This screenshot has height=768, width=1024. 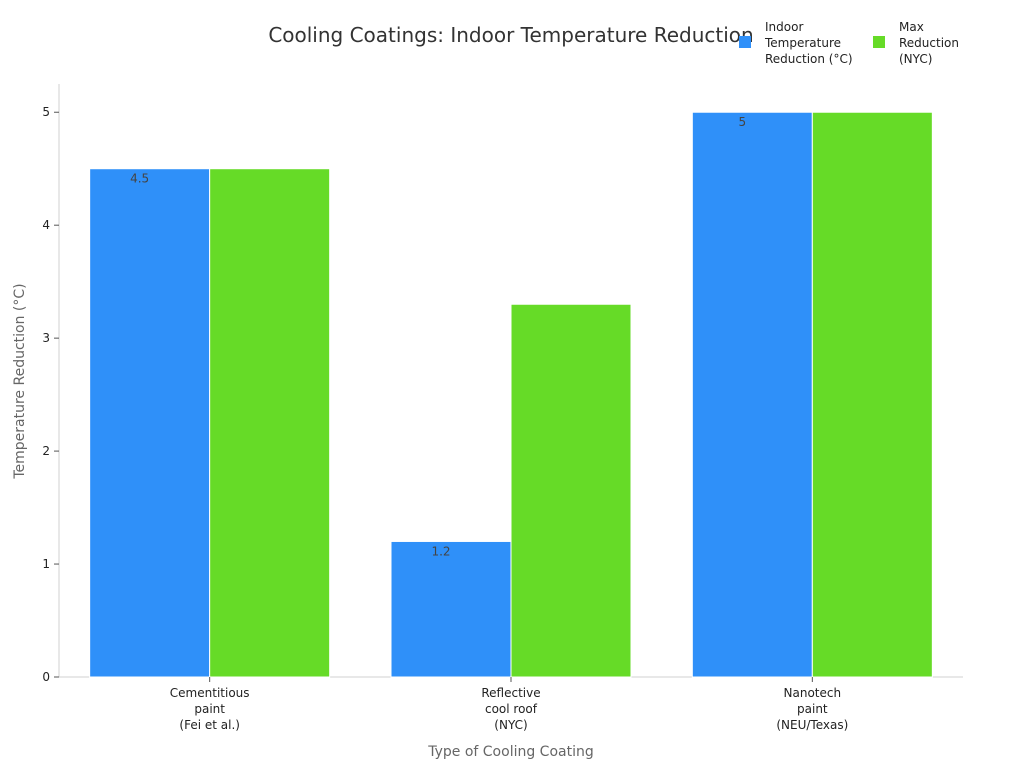 I want to click on y-tick-label: 0, so click(x=46, y=677).